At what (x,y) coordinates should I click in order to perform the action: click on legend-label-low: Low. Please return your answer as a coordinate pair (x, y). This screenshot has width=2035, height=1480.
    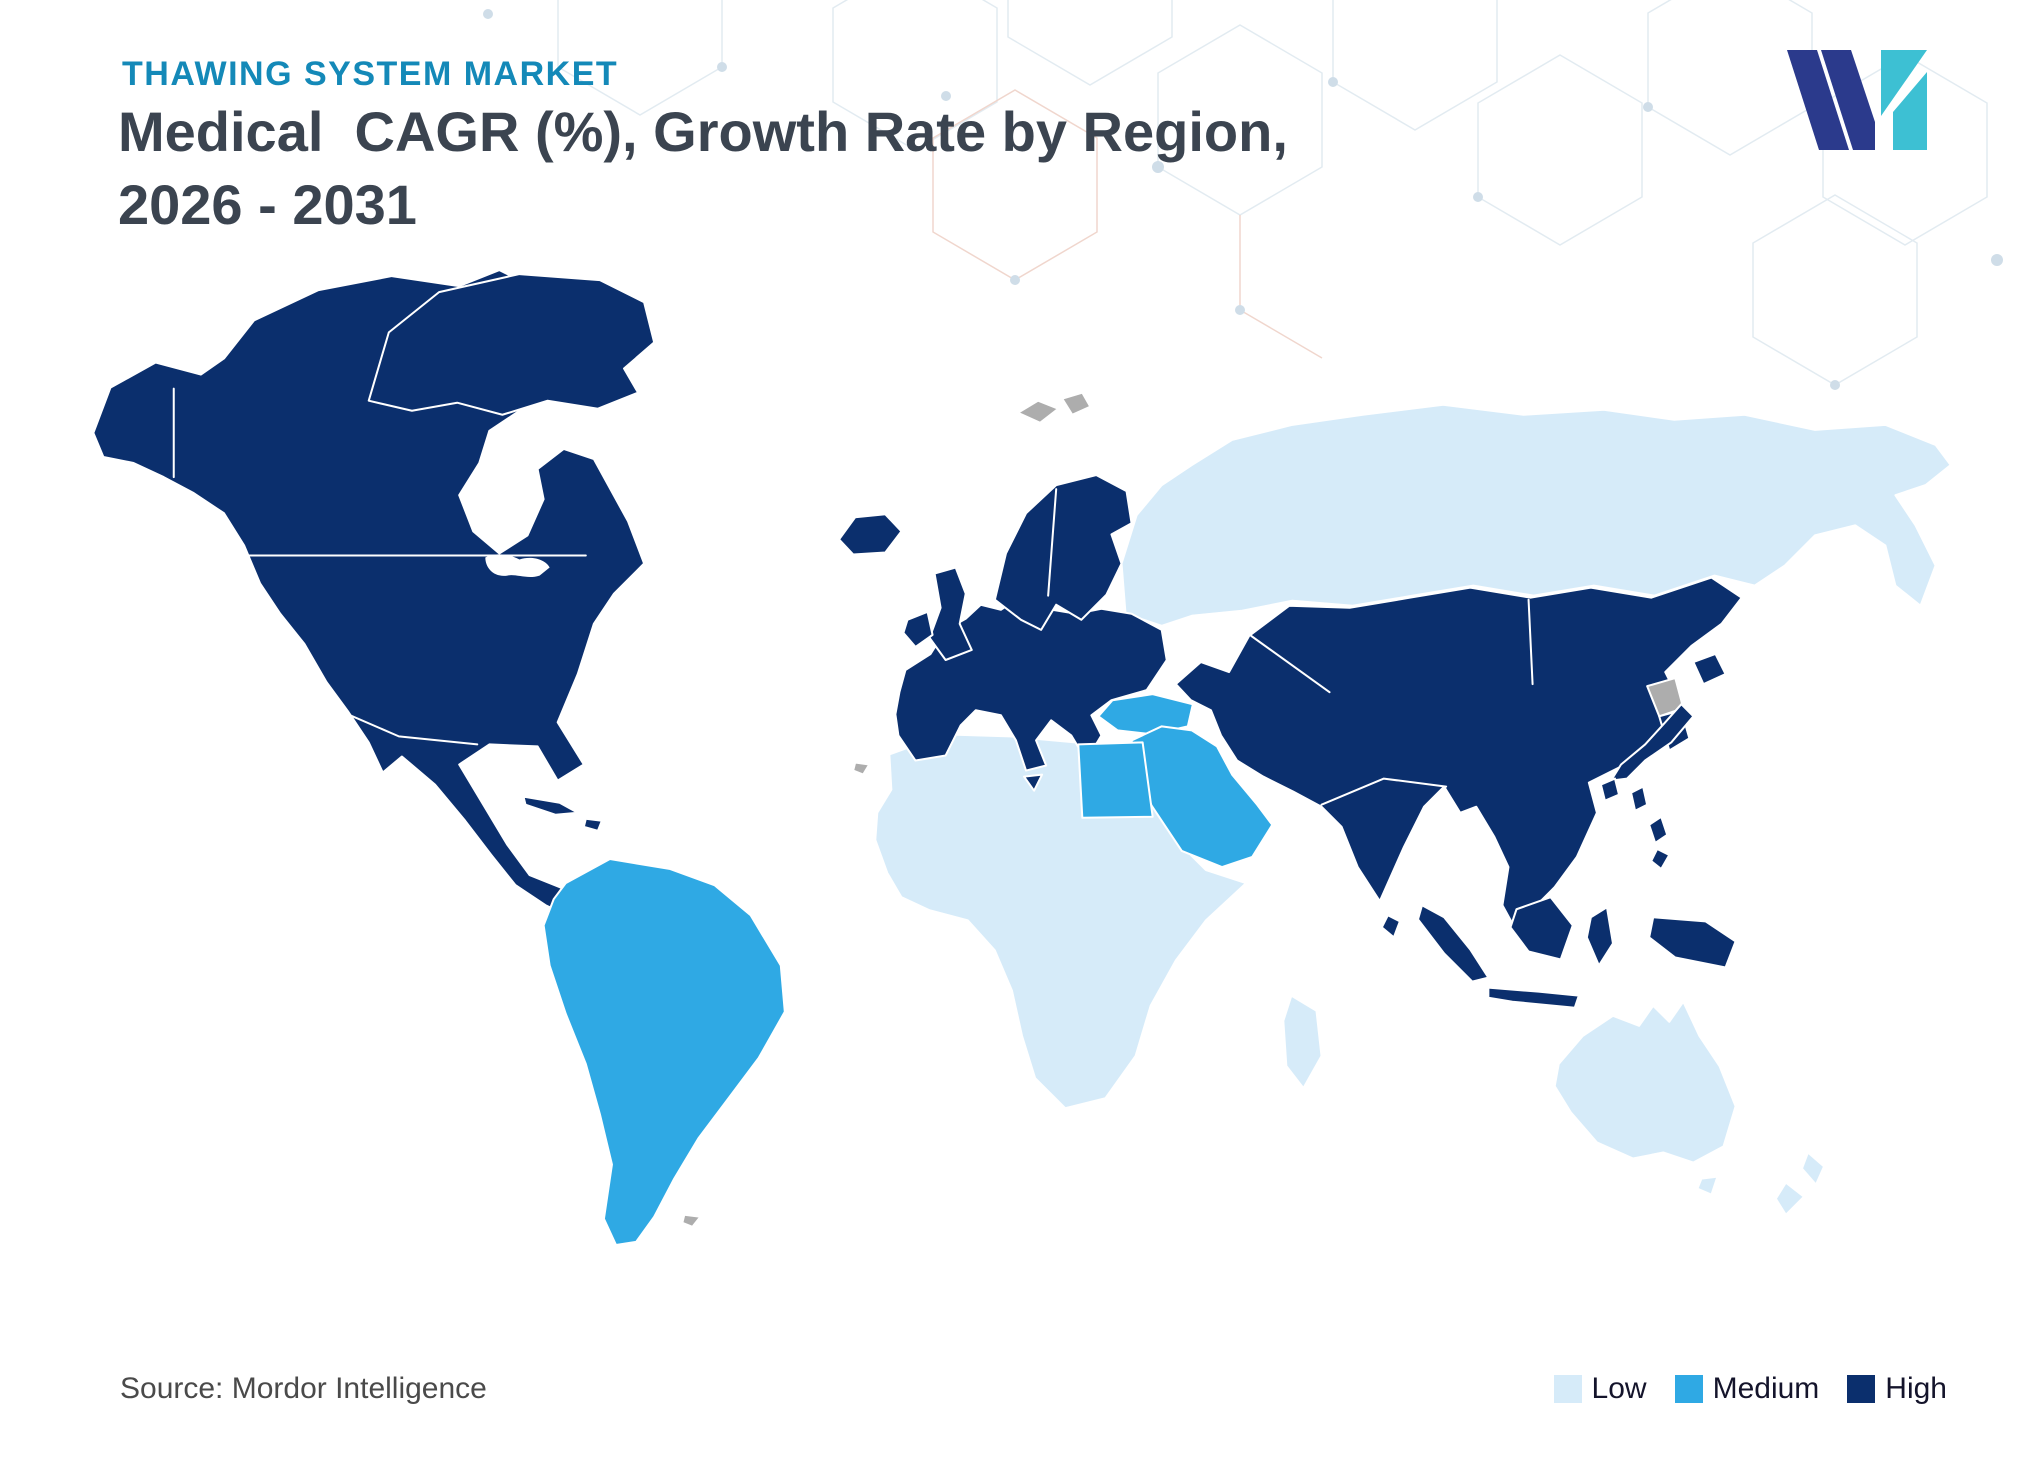
    Looking at the image, I should click on (1619, 1388).